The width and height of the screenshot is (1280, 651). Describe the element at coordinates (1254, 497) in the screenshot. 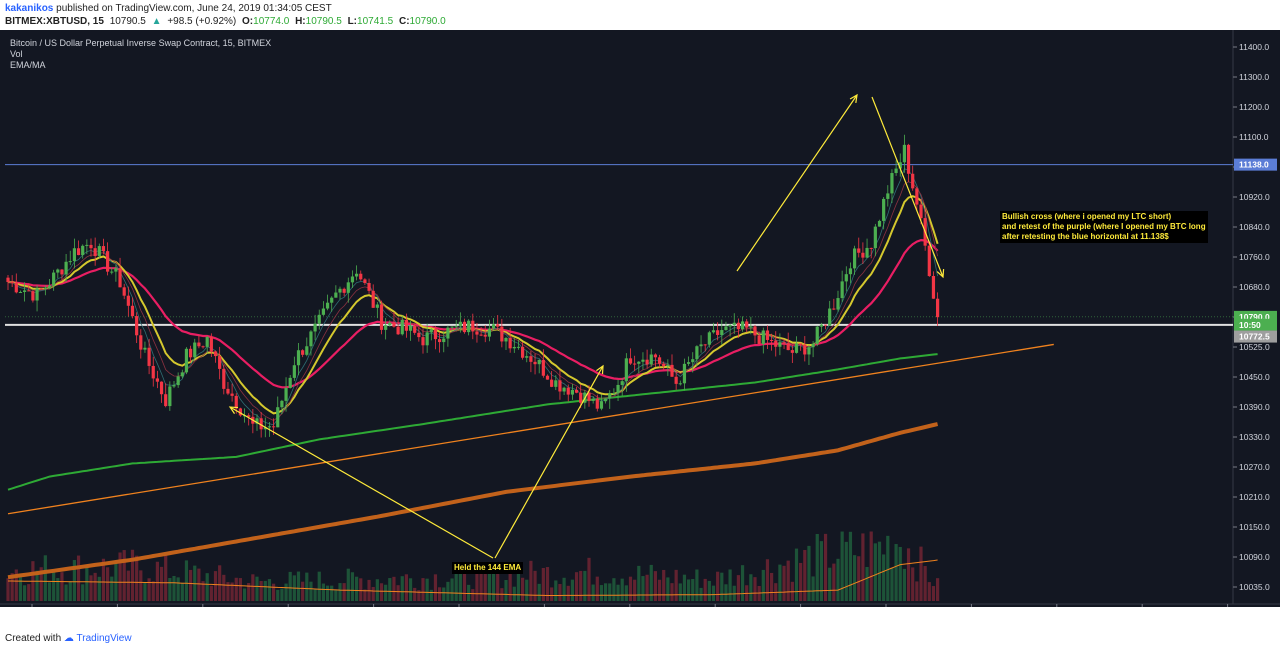

I see `y-tick-label: 10210.0` at that location.